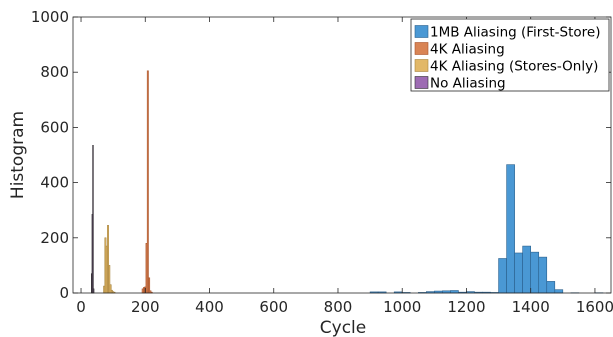 The image size is (613, 337). I want to click on x-tick-label: 0, so click(81, 307).